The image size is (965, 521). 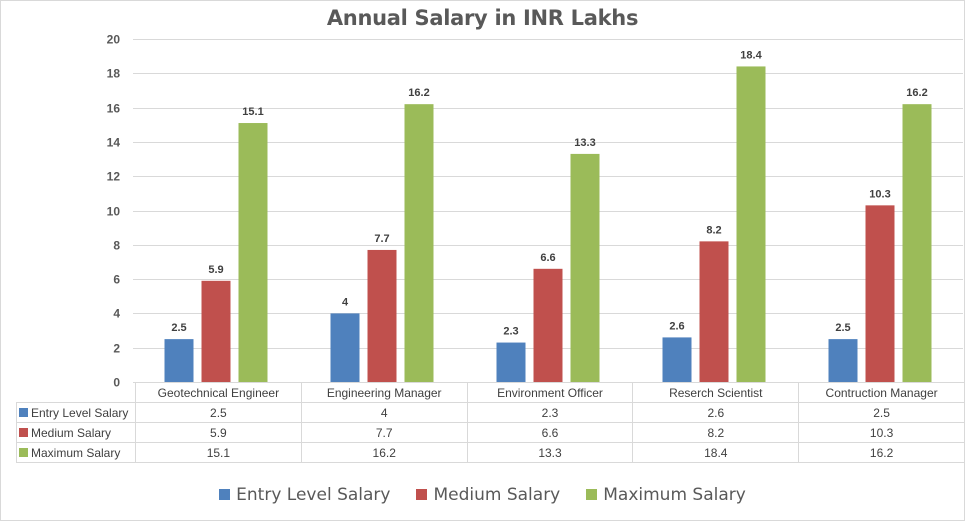 What do you see at coordinates (384, 392) in the screenshot?
I see `category-label: Engineering Manager` at bounding box center [384, 392].